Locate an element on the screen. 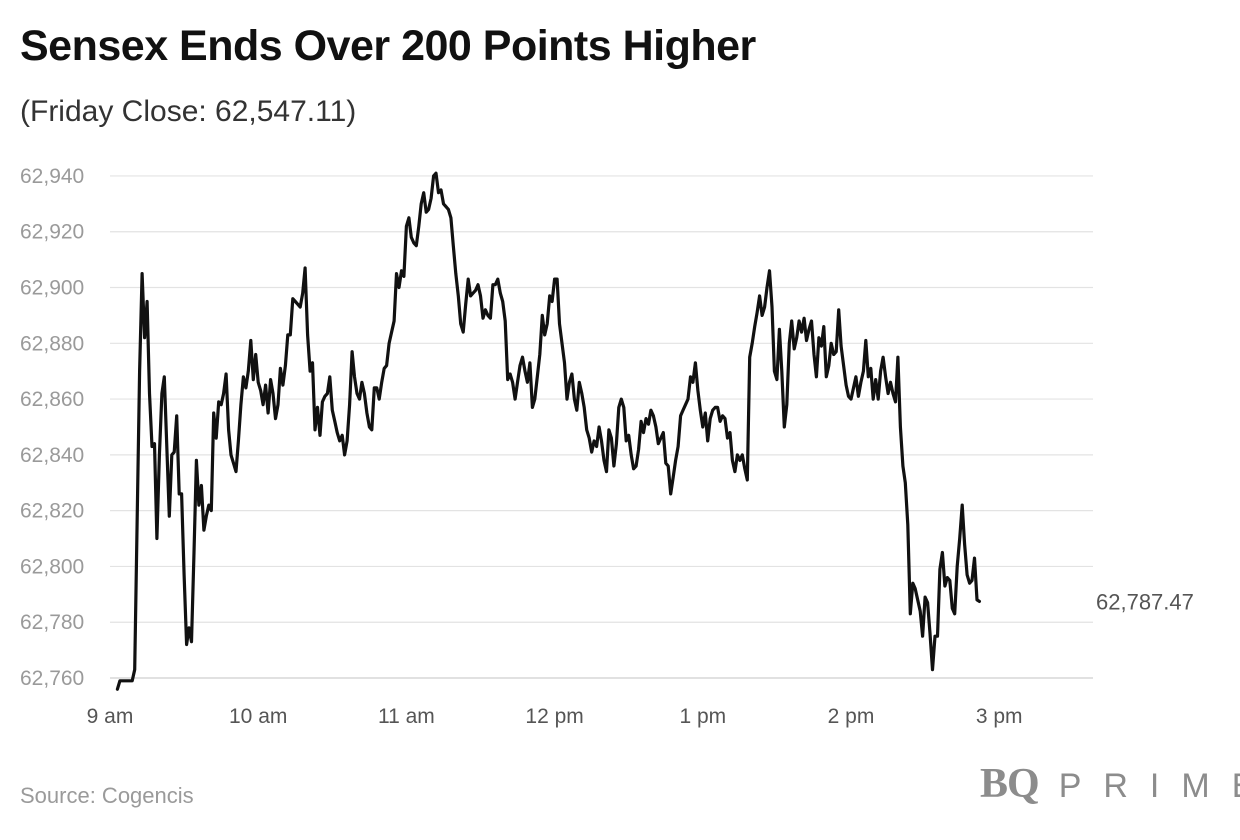  x-tick-label: 2 pm is located at coordinates (851, 716).